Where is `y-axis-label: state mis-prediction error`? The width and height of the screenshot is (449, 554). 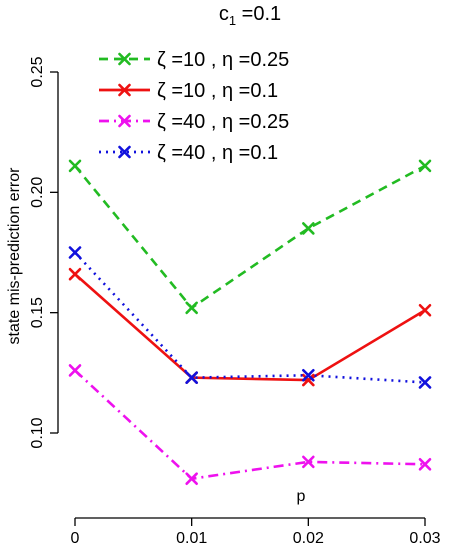 y-axis-label: state mis-prediction error is located at coordinates (14, 256).